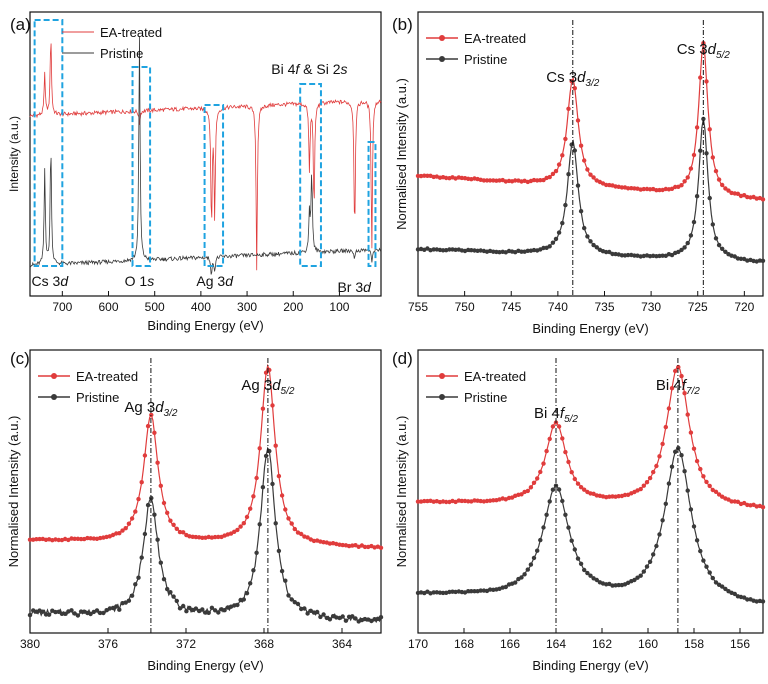 The height and width of the screenshot is (684, 768). What do you see at coordinates (186, 644) in the screenshot?
I see `x-tick-label: 372` at bounding box center [186, 644].